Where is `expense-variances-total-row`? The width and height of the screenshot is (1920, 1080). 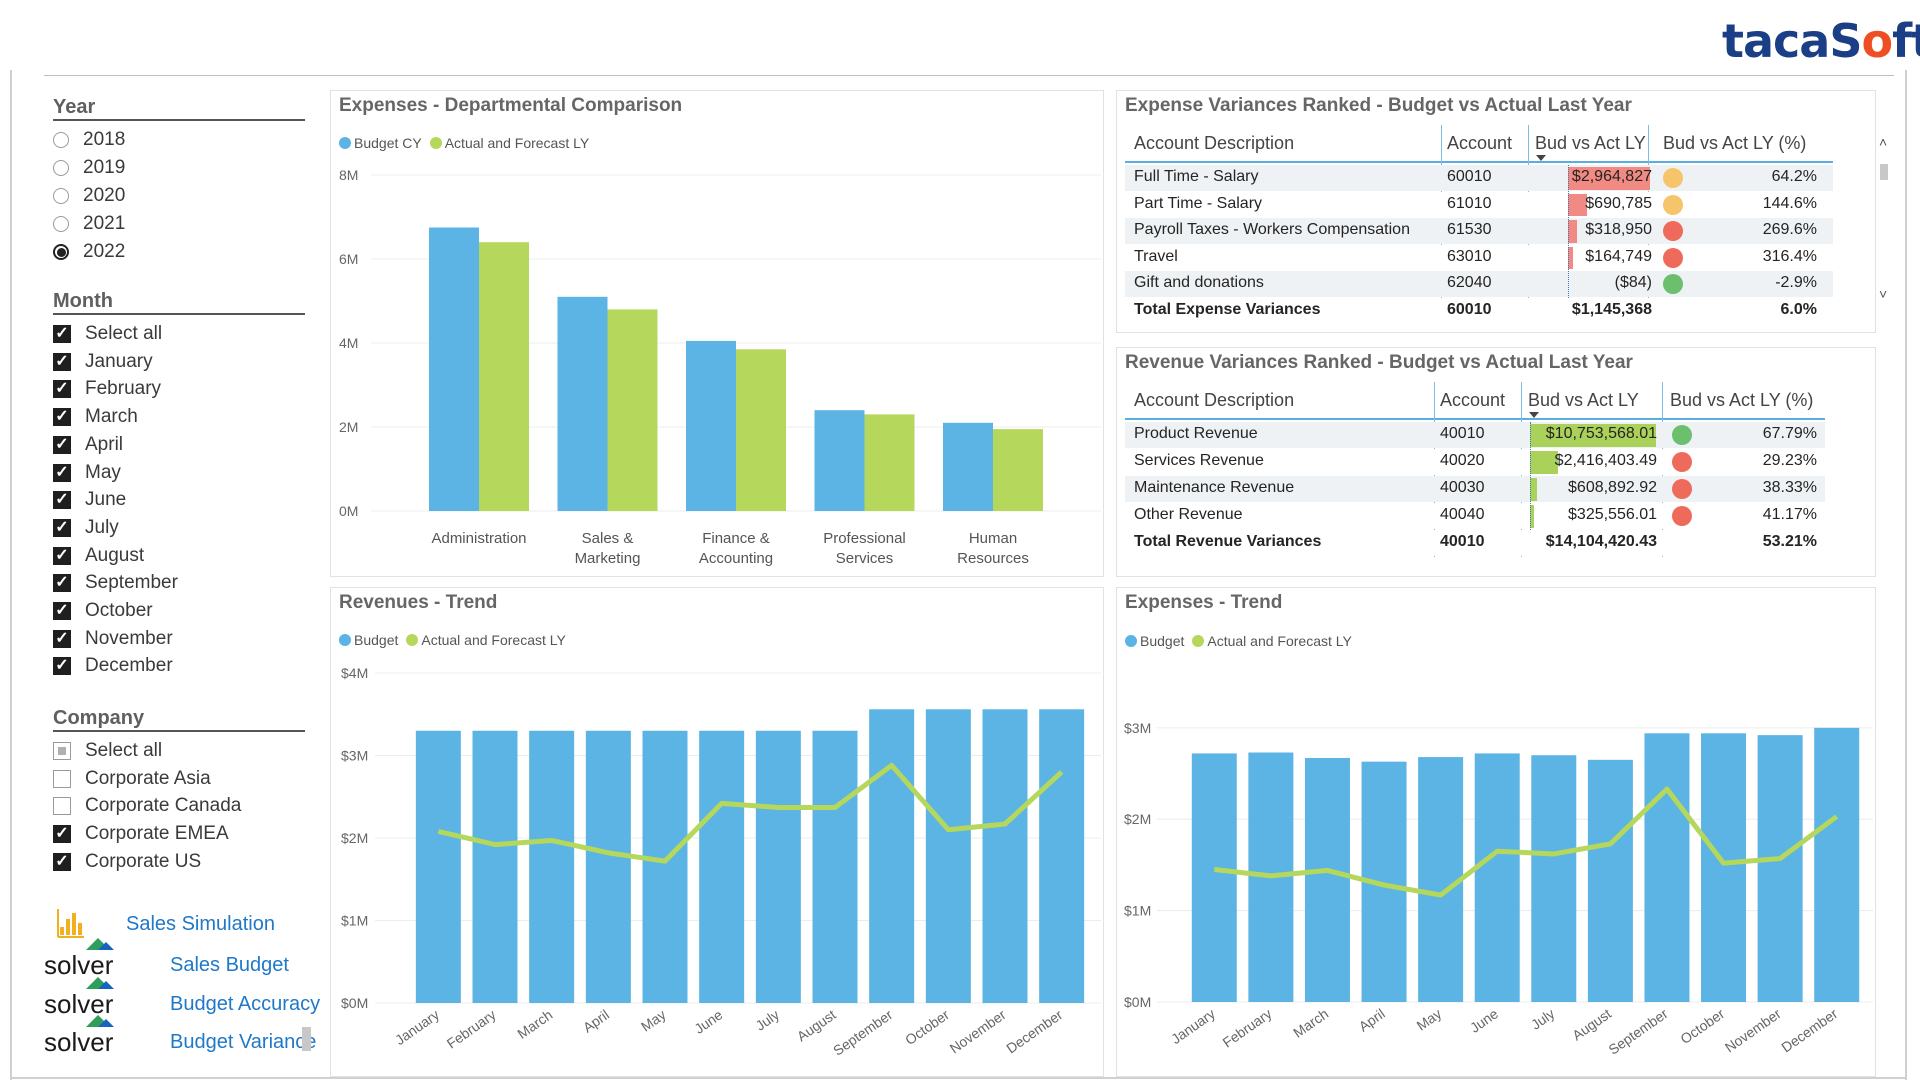 expense-variances-total-row is located at coordinates (1479, 310).